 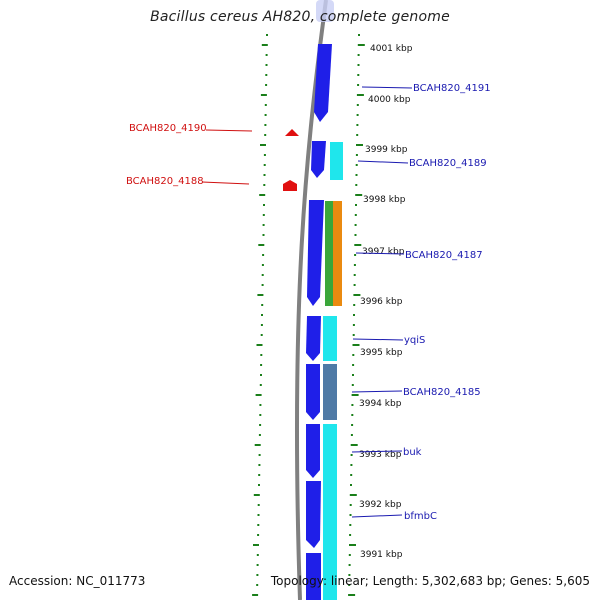 What do you see at coordinates (377, 451) in the screenshot?
I see `leader-buk` at bounding box center [377, 451].